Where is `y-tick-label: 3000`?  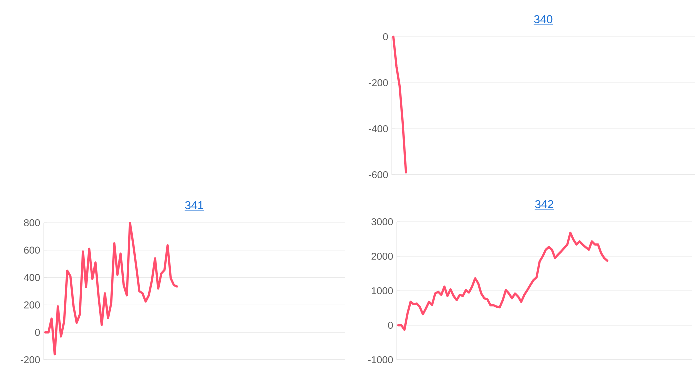 y-tick-label: 3000 is located at coordinates (383, 222).